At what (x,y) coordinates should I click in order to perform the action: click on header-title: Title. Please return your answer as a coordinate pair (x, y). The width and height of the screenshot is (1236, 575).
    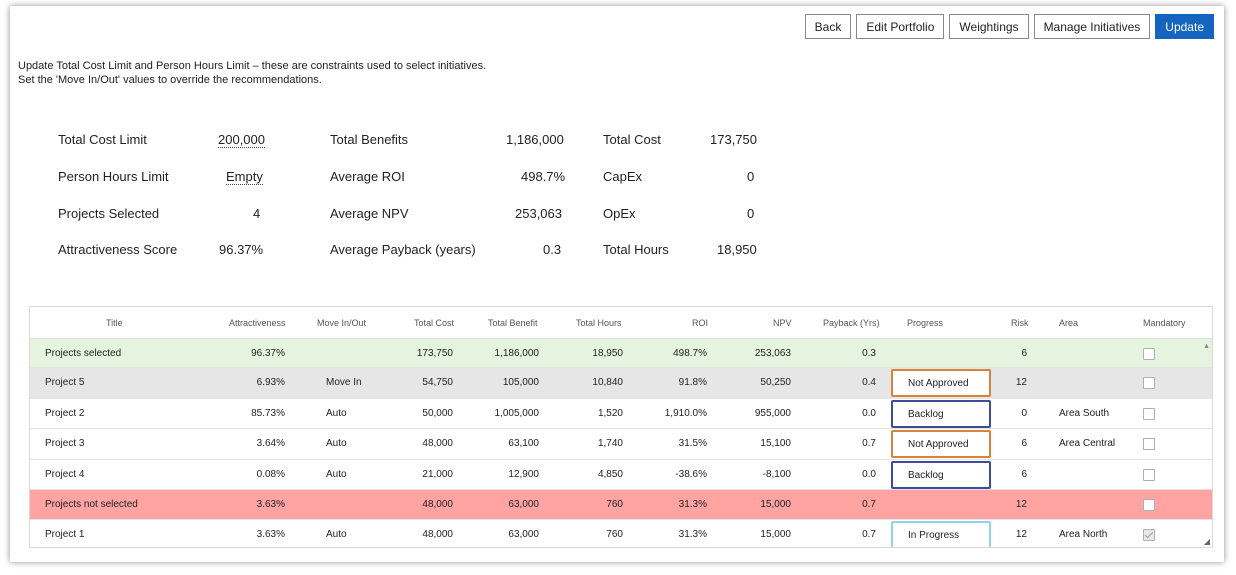
    Looking at the image, I should click on (114, 323).